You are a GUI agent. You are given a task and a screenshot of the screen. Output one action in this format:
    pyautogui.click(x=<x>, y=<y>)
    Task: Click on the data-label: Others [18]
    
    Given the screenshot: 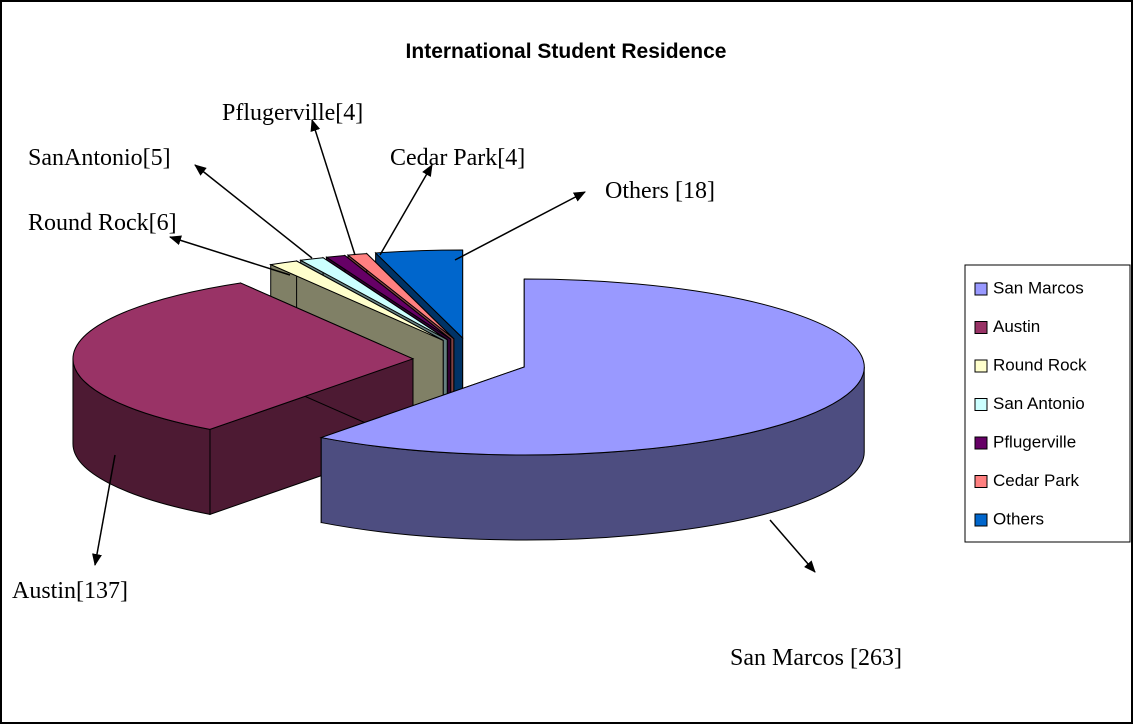 What is the action you would take?
    pyautogui.click(x=660, y=191)
    